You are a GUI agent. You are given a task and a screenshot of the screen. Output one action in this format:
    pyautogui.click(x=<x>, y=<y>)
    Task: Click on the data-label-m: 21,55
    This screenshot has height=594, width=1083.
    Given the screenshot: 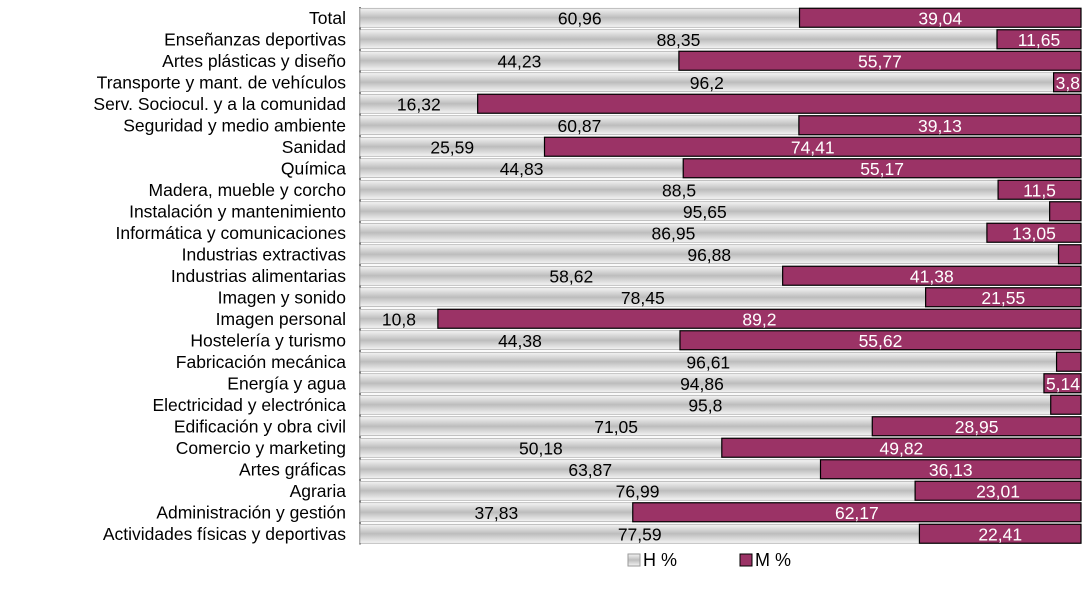 What is the action you would take?
    pyautogui.click(x=1003, y=298)
    